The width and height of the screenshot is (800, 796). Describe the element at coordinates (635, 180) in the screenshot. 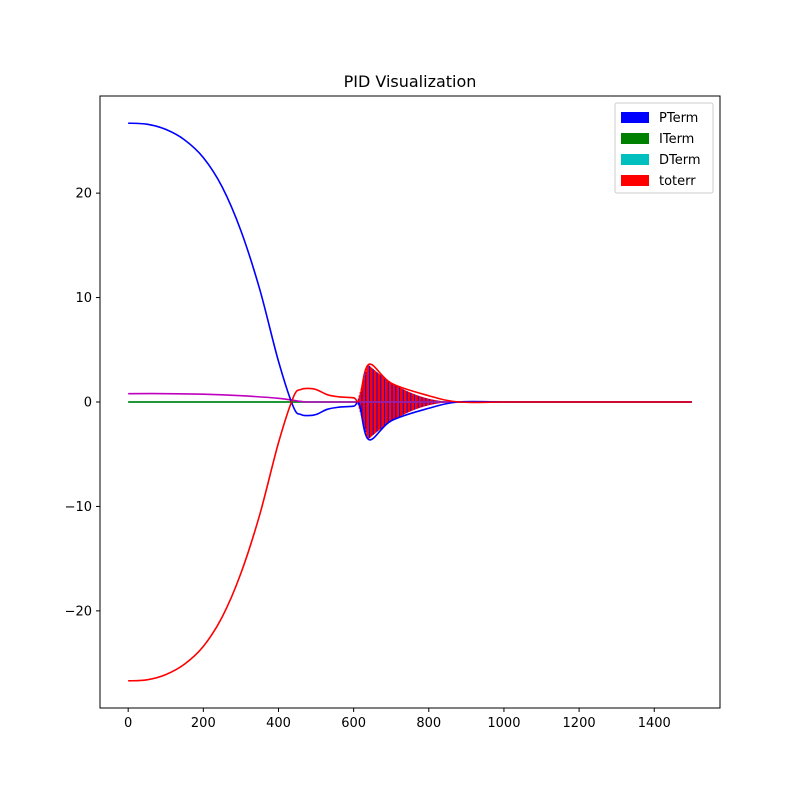

I see `legend-swatch-toterr` at that location.